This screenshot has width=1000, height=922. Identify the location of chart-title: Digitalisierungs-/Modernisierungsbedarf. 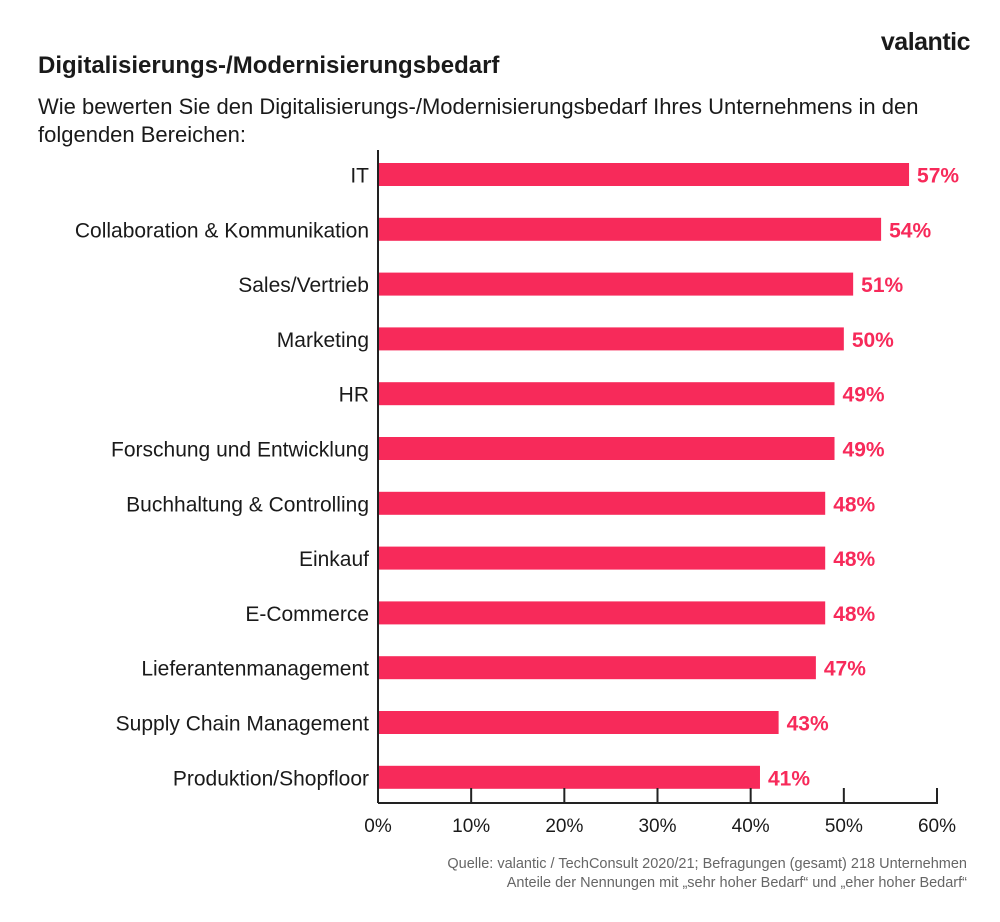
(269, 65).